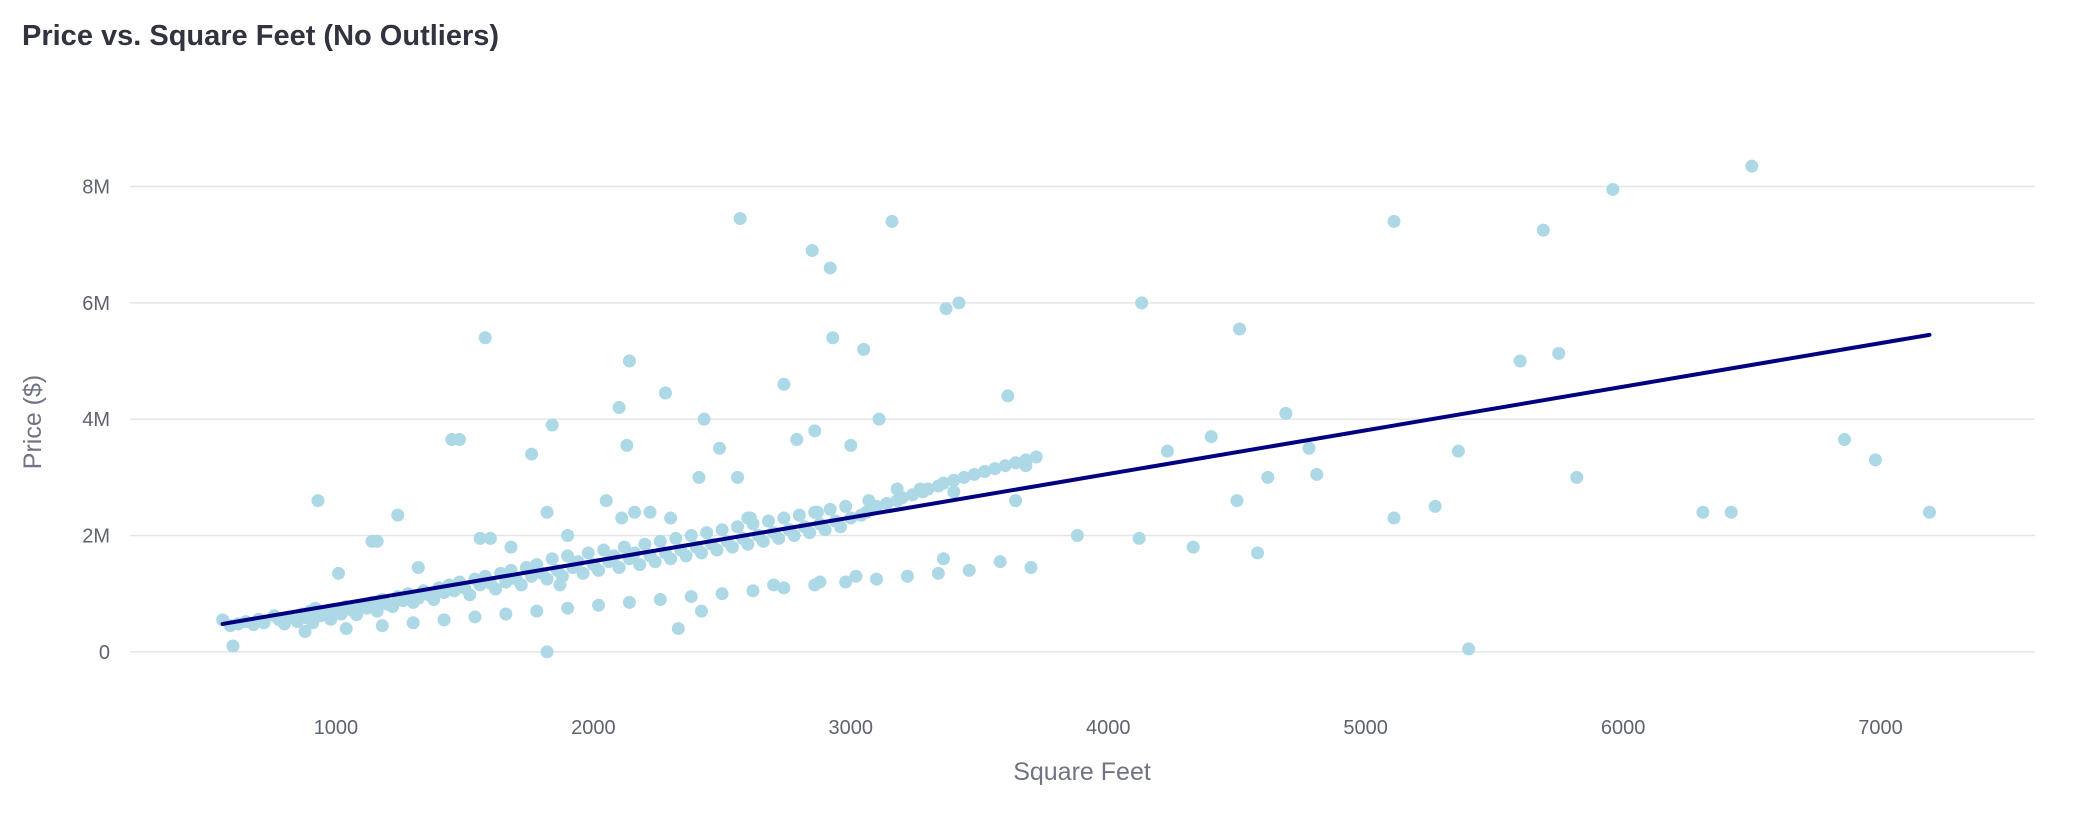 The width and height of the screenshot is (2074, 826). What do you see at coordinates (1365, 728) in the screenshot?
I see `x-tick-label: 5000` at bounding box center [1365, 728].